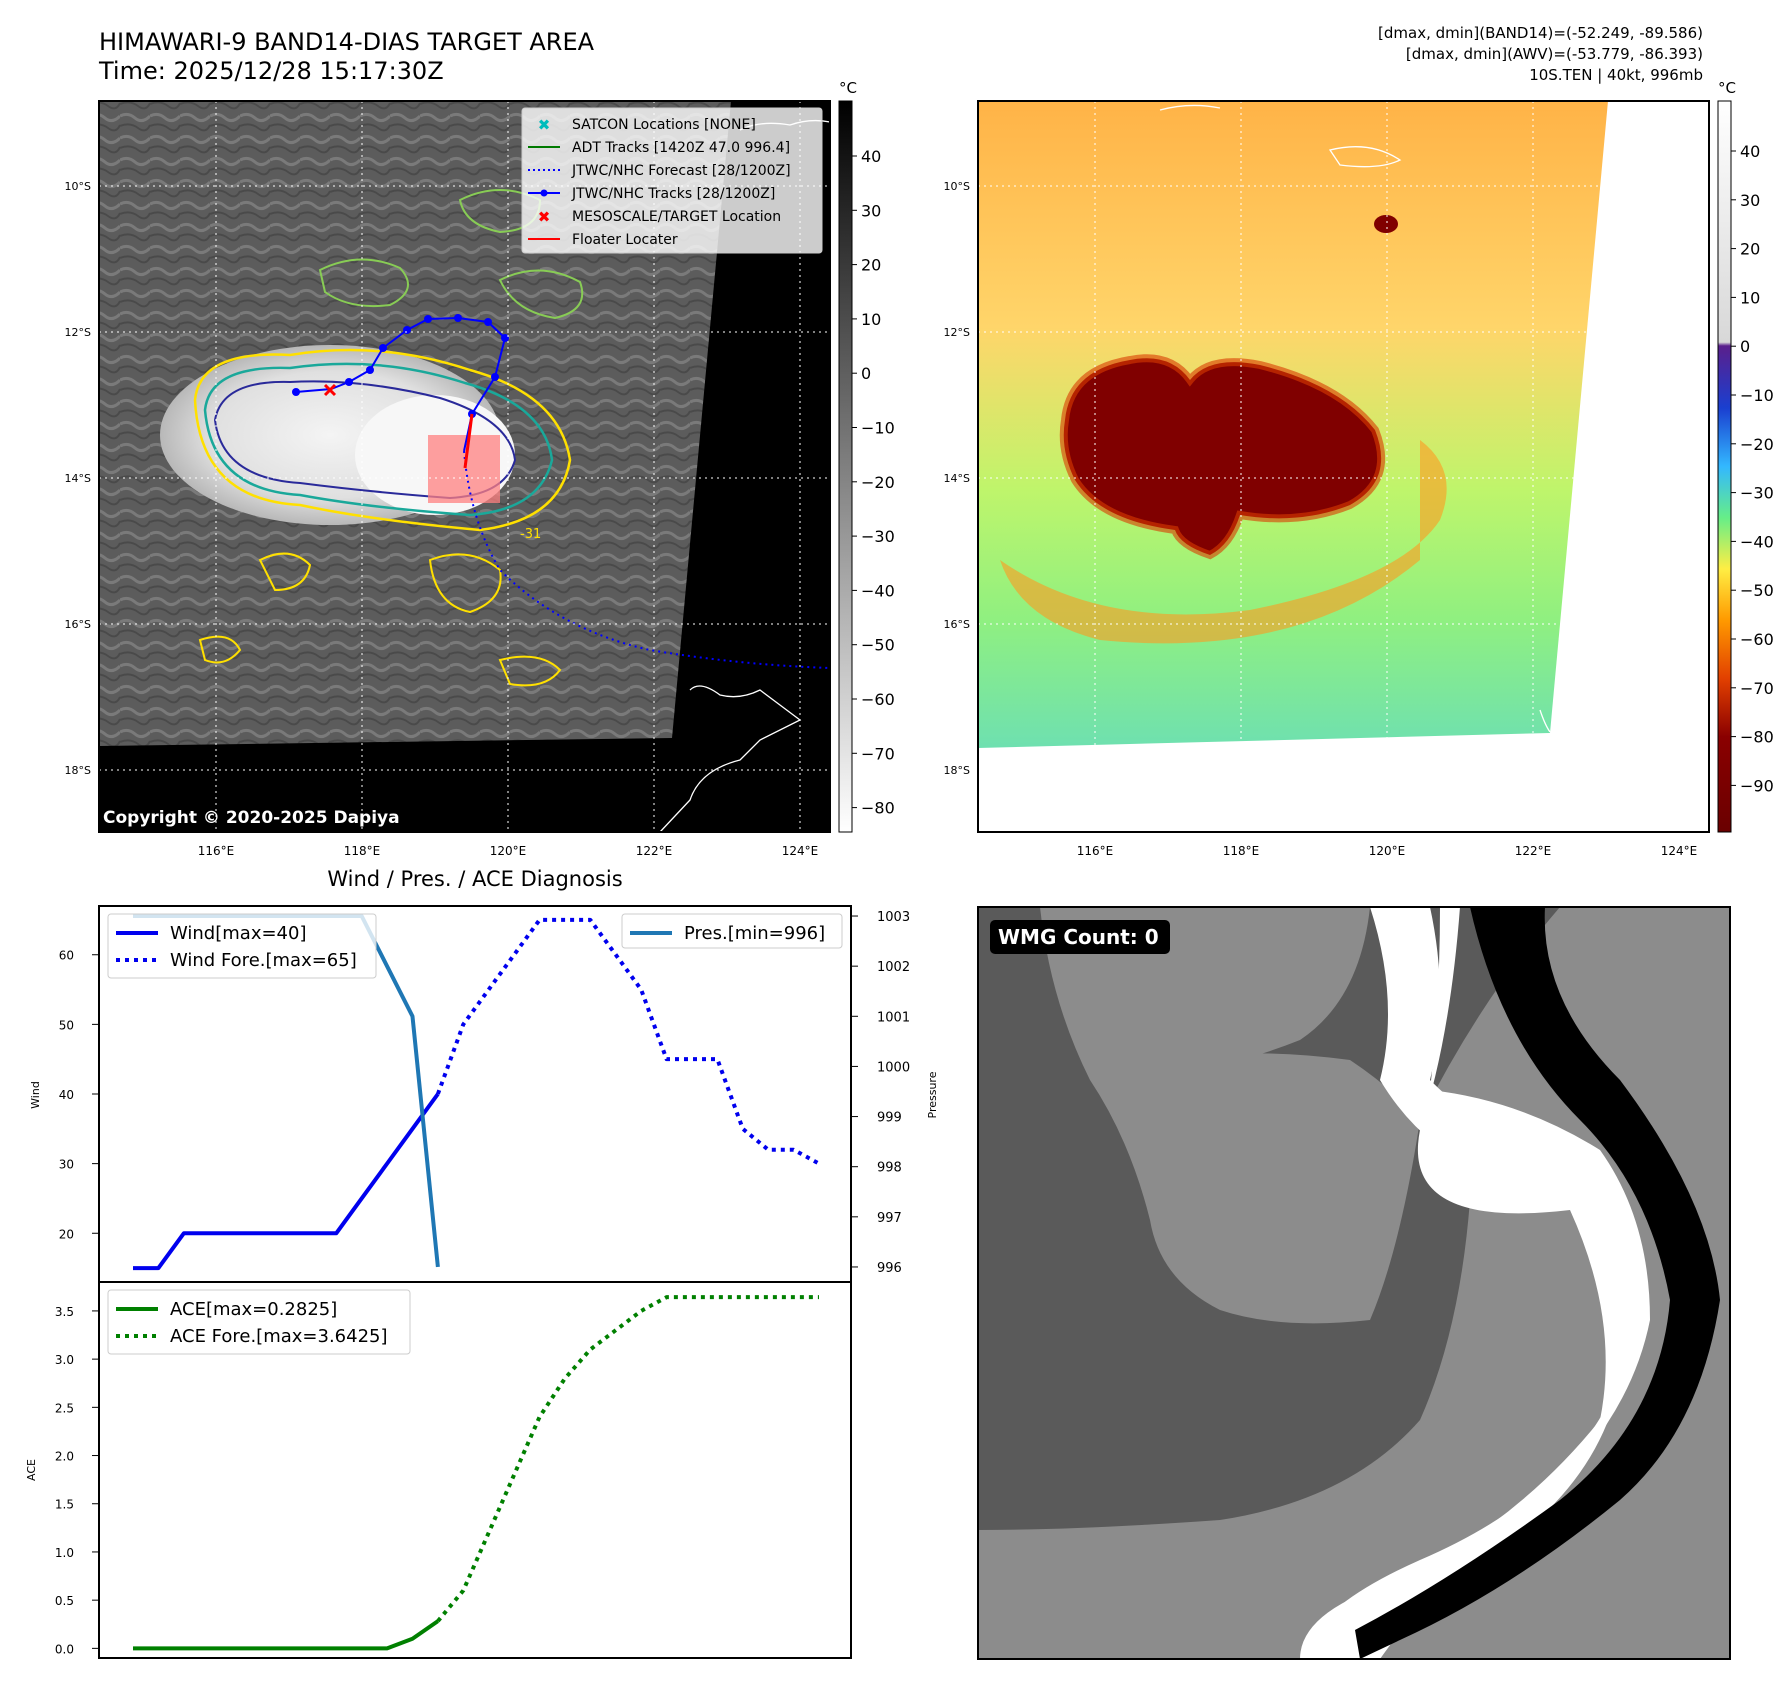 The width and height of the screenshot is (1792, 1690). Describe the element at coordinates (893, 967) in the screenshot. I see `pressure-tick-label: 1002` at that location.